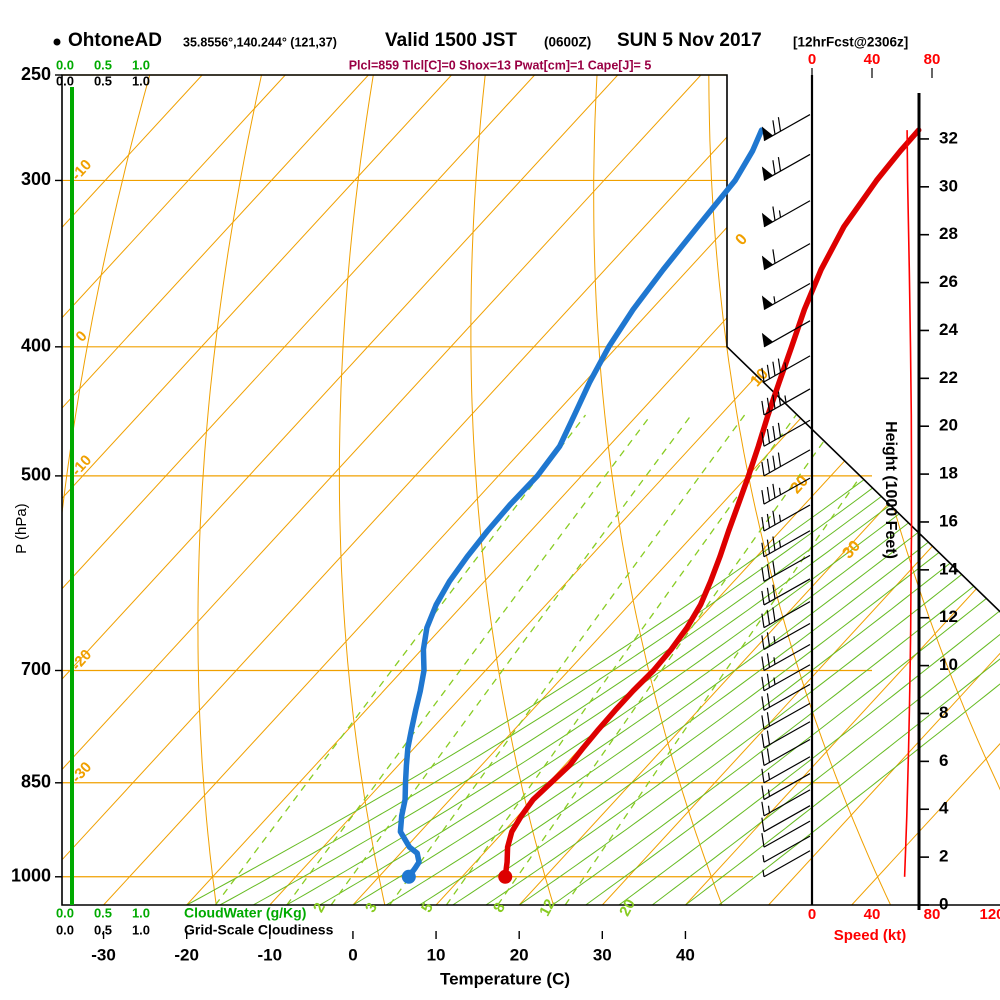  What do you see at coordinates (925, 490) in the screenshot?
I see `isotherm-line` at bounding box center [925, 490].